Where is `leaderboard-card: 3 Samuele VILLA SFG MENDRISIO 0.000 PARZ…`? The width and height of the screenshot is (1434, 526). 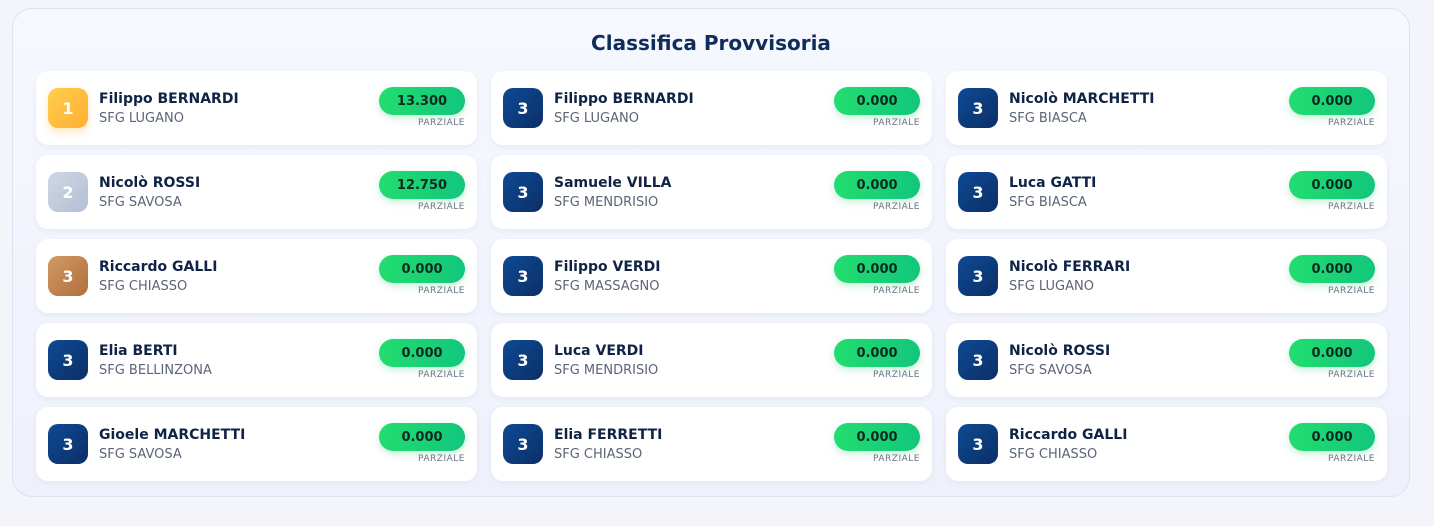
leaderboard-card: 3 Samuele VILLA SFG MENDRISIO 0.000 PARZ… is located at coordinates (711, 192).